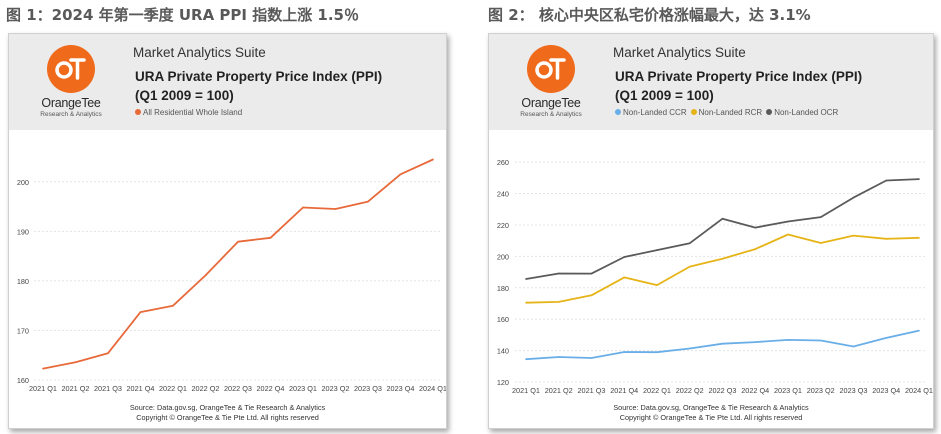 Image resolution: width=941 pixels, height=434 pixels. Describe the element at coordinates (739, 76) in the screenshot. I see `chart-title-line1: URA Private Property Price Index (PPI)` at that location.